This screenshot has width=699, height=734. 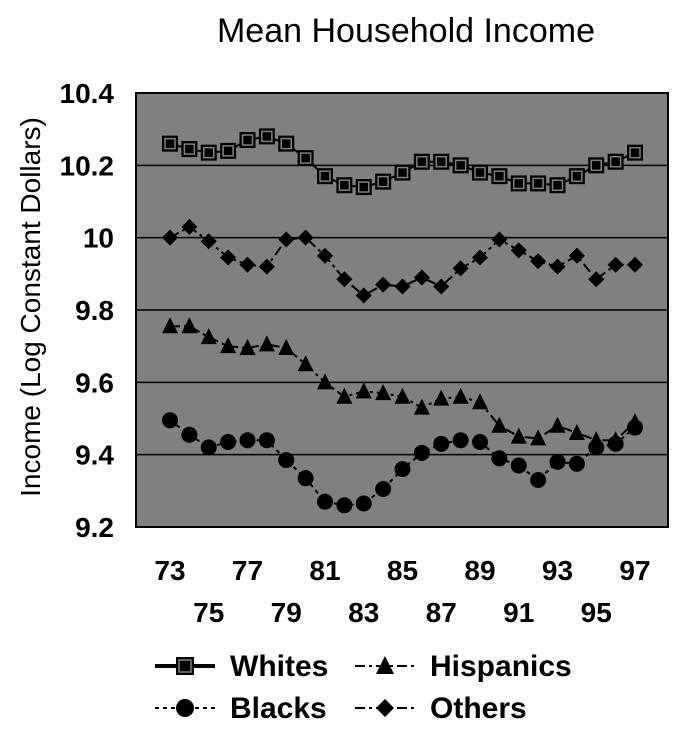 I want to click on y-tick-label: 10, so click(x=98, y=238).